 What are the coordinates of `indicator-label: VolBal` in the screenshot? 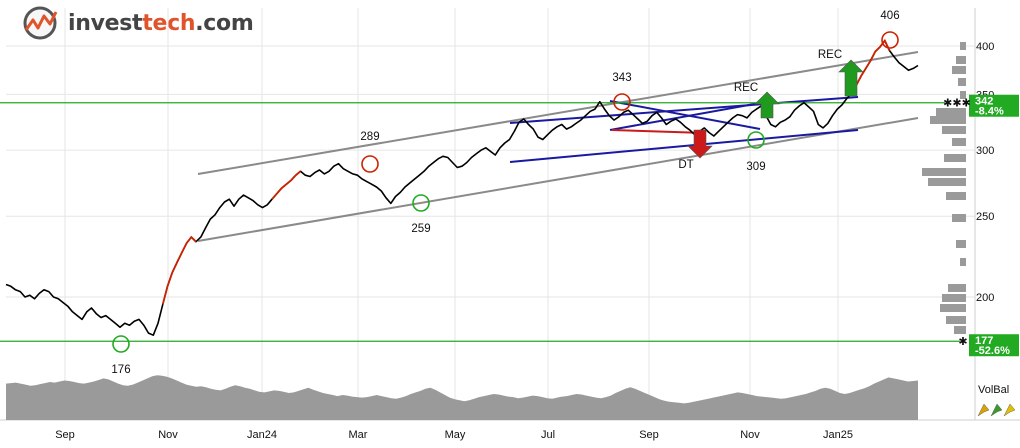 It's located at (993, 390).